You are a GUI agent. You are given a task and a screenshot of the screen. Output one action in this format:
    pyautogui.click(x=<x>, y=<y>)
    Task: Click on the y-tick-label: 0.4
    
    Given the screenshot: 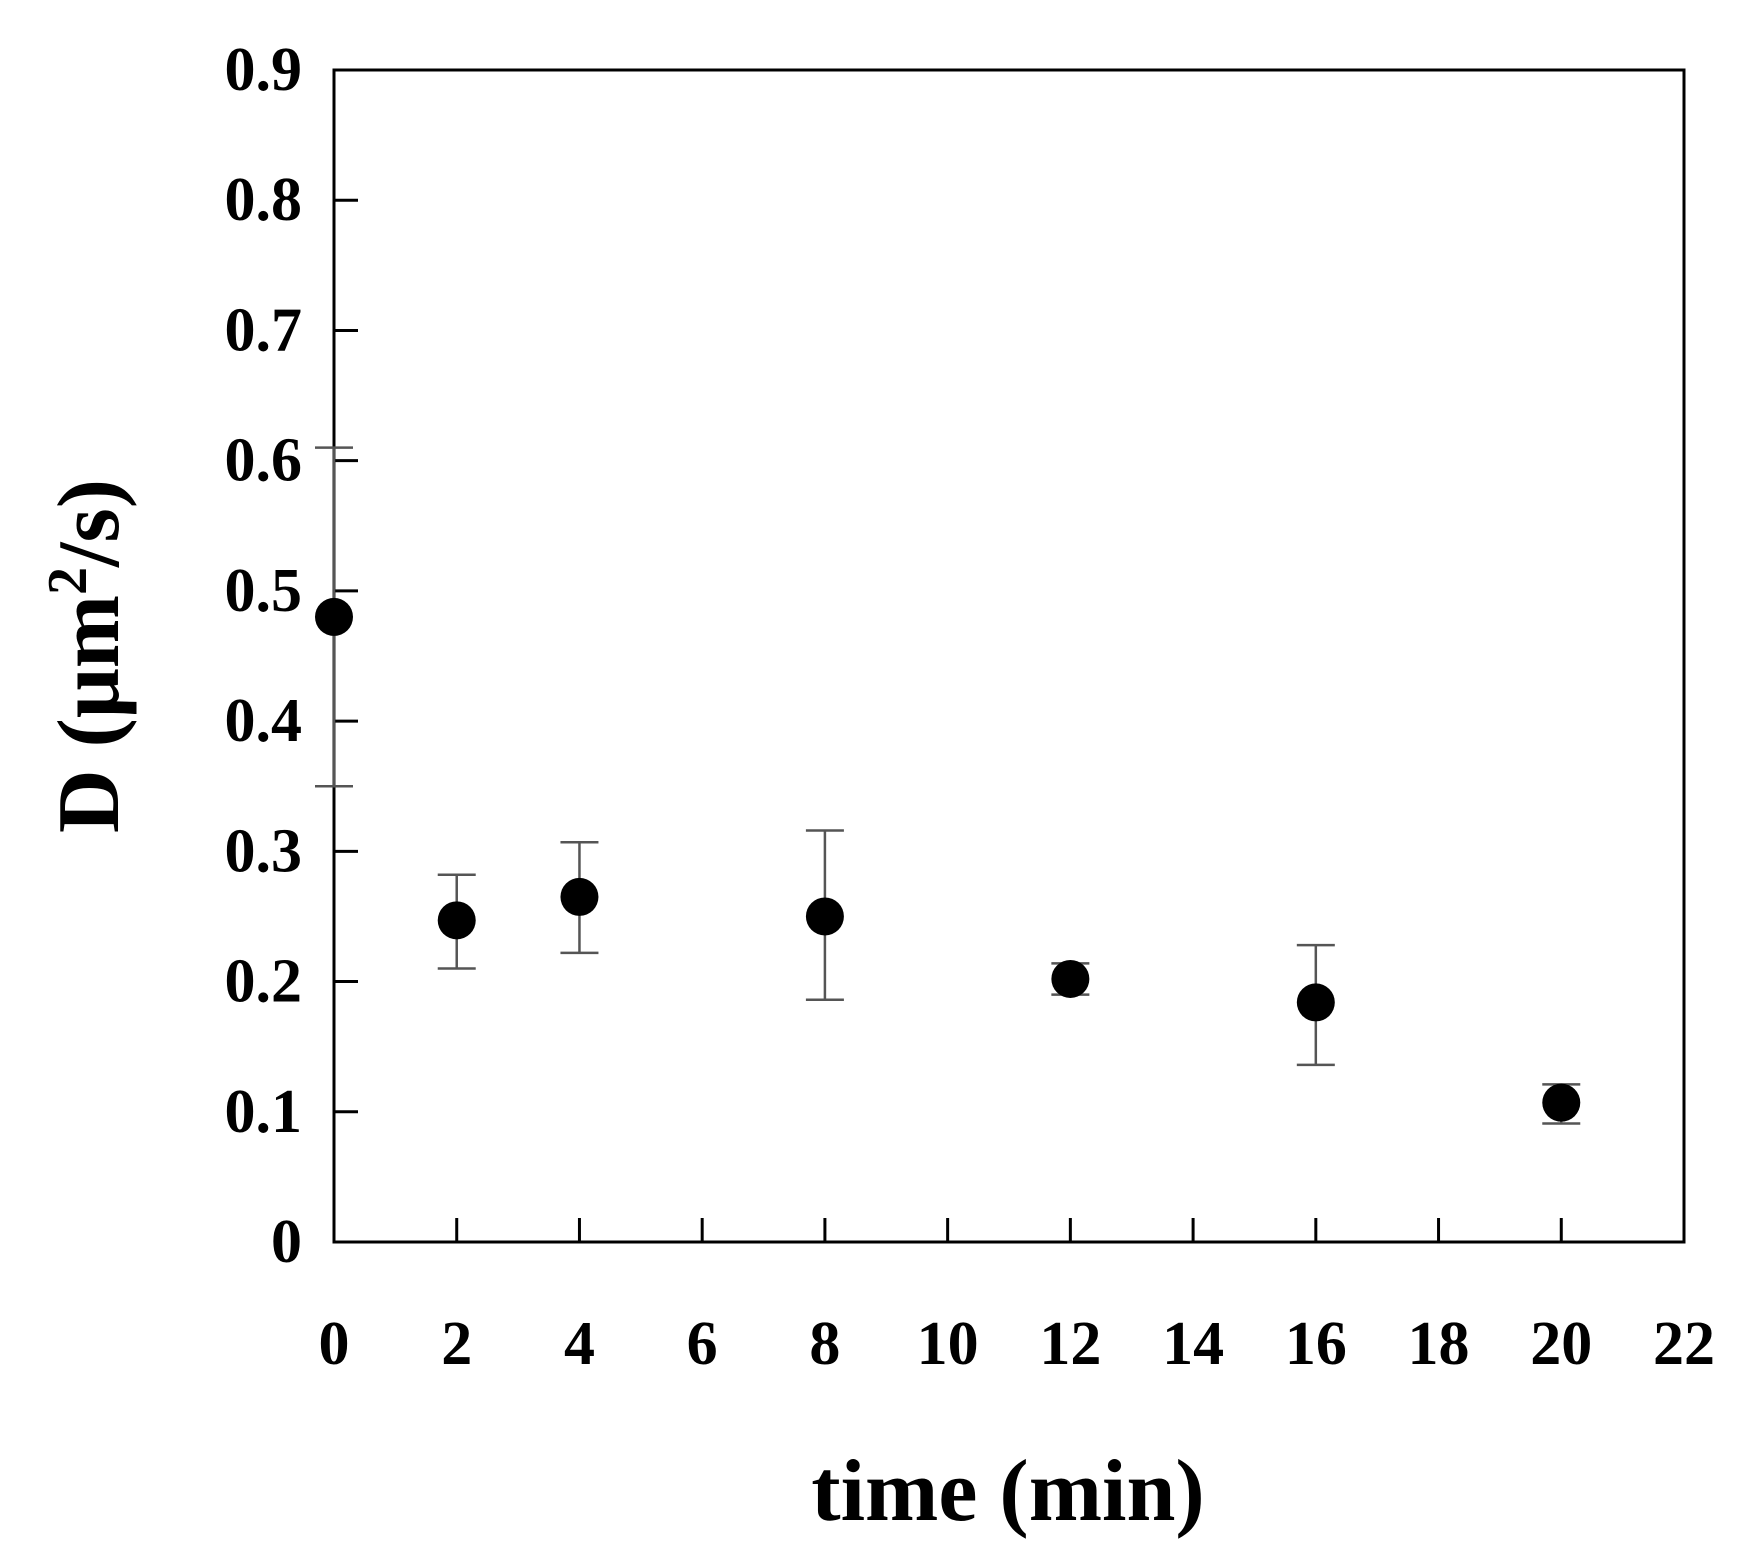 What is the action you would take?
    pyautogui.click(x=264, y=721)
    